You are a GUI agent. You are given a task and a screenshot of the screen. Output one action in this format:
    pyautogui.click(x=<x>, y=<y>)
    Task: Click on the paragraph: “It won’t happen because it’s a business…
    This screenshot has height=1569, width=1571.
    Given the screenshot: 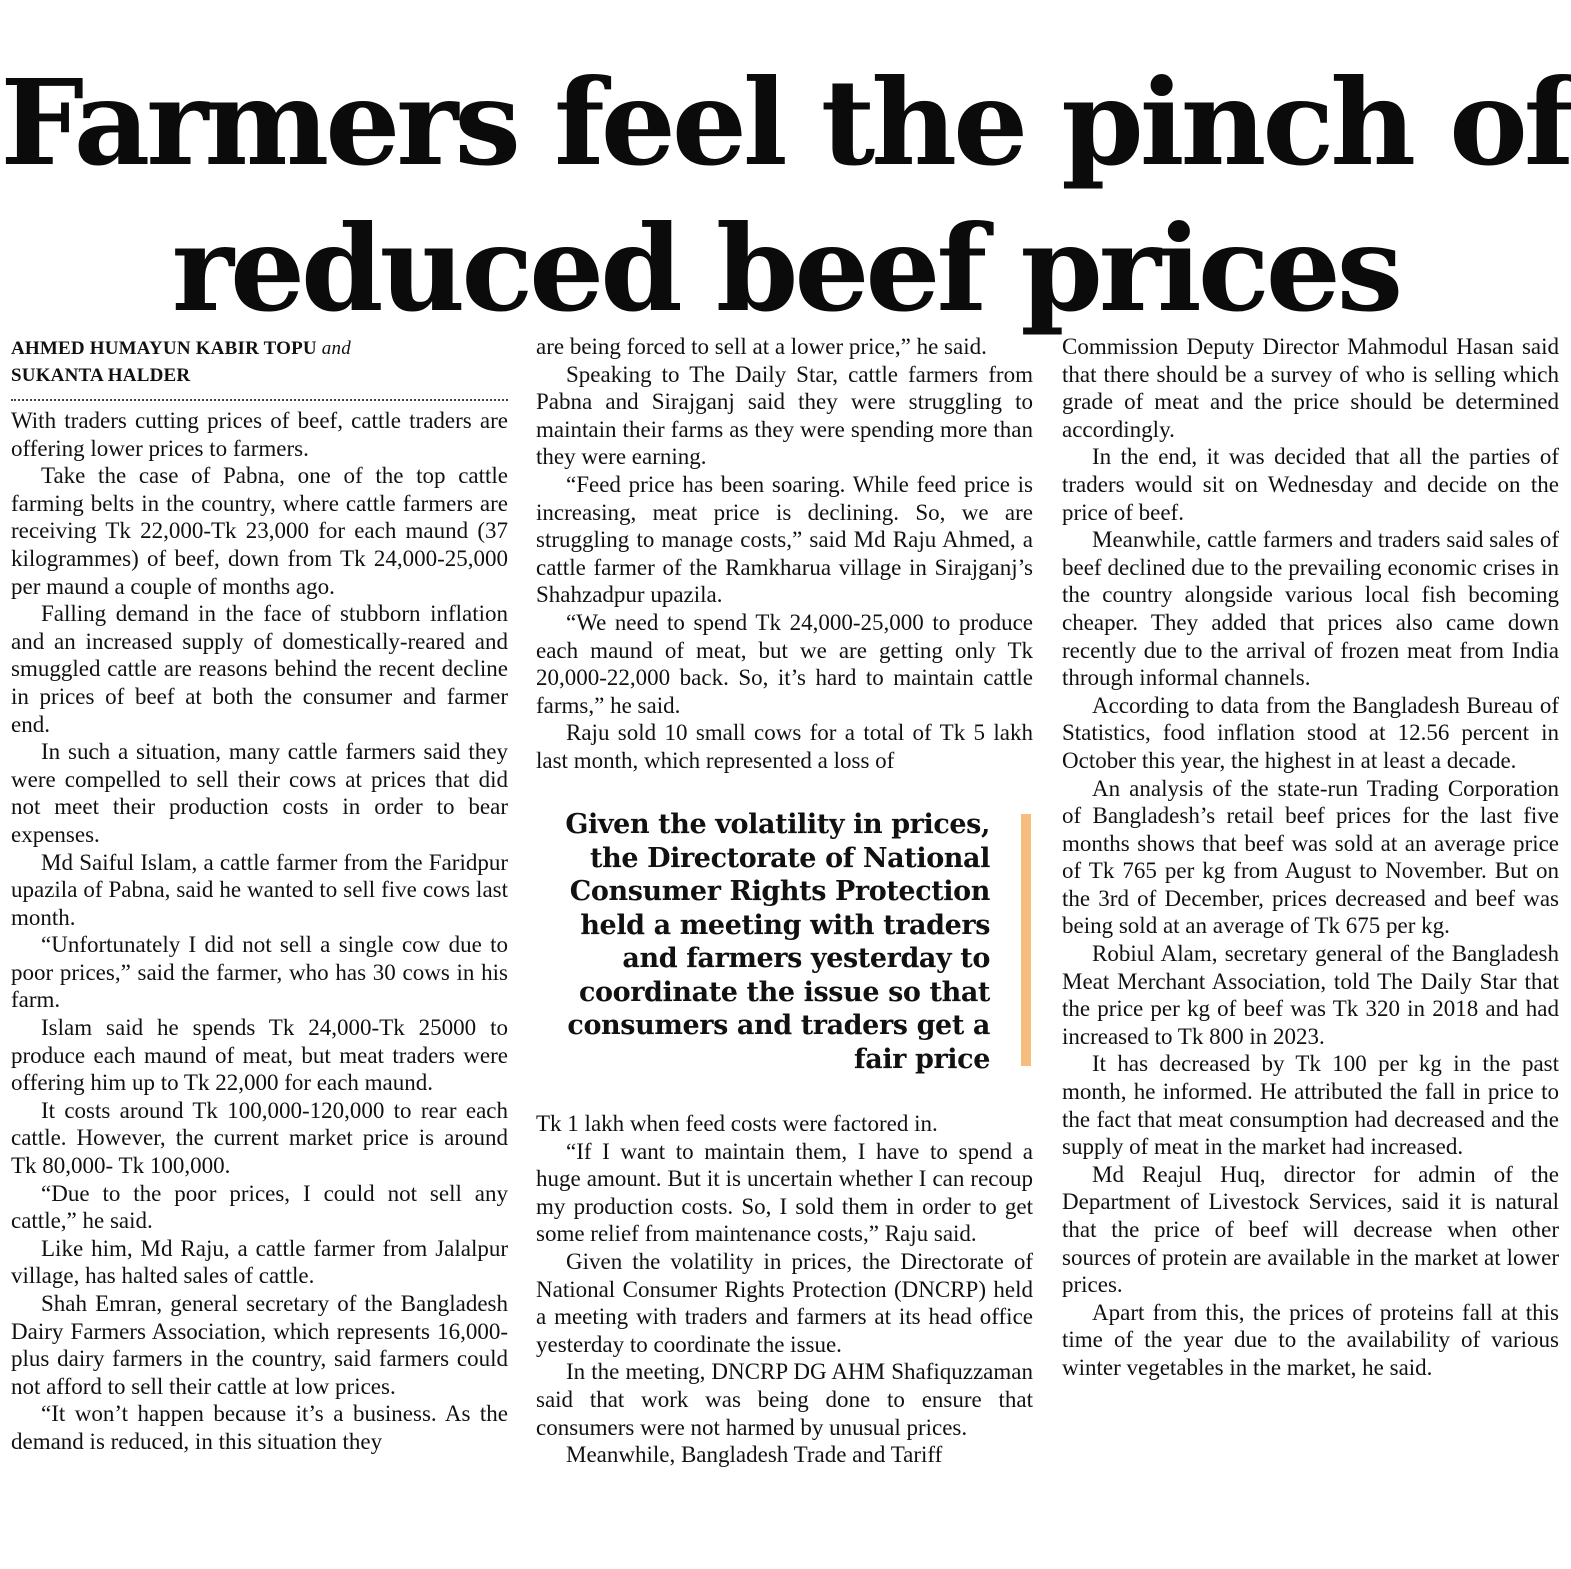 What is the action you would take?
    pyautogui.click(x=259, y=1427)
    